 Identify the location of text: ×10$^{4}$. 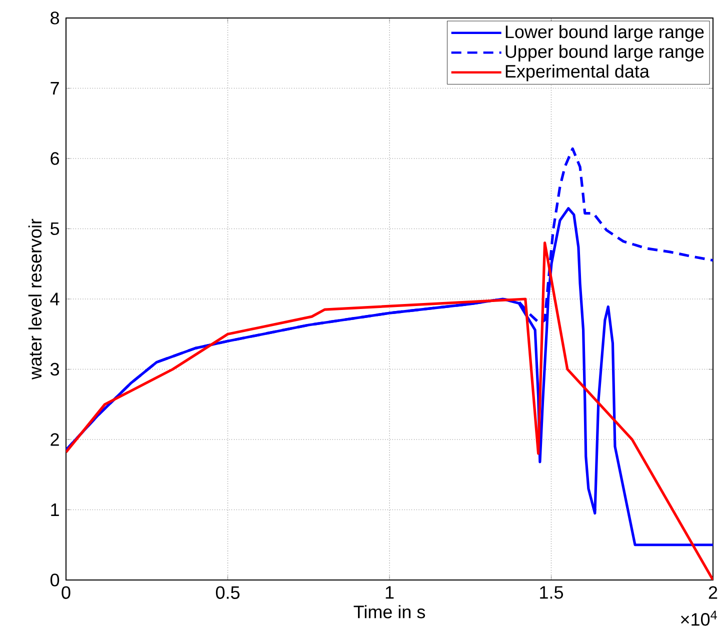
(699, 618).